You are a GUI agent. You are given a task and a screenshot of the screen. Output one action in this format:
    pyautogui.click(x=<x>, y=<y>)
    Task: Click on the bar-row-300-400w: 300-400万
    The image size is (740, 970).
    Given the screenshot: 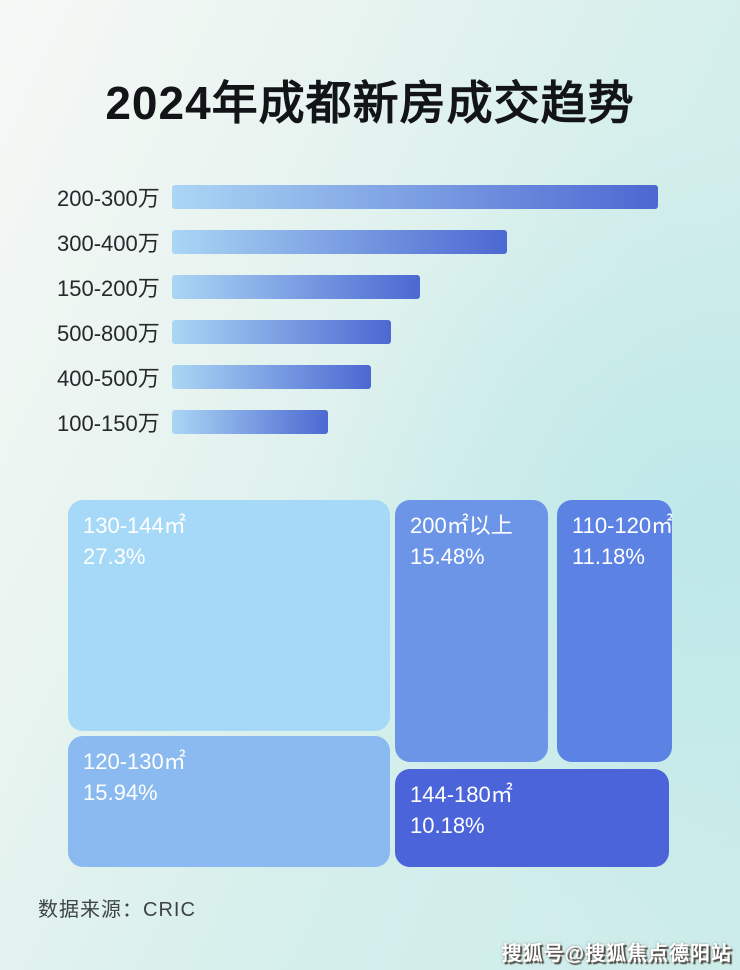 What is the action you would take?
    pyautogui.click(x=357, y=243)
    